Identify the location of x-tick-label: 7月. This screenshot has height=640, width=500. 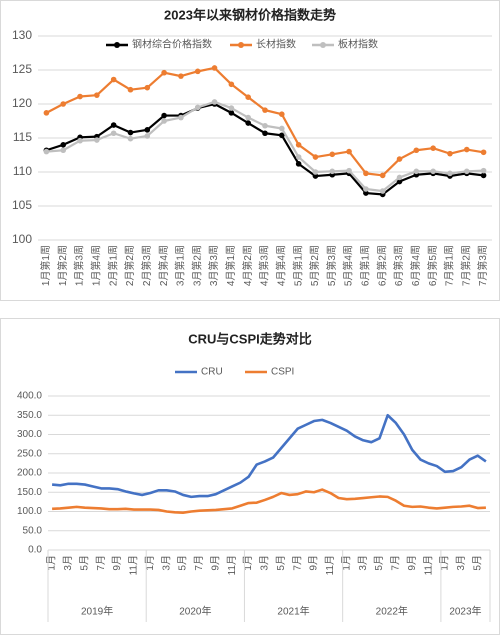
(396, 563).